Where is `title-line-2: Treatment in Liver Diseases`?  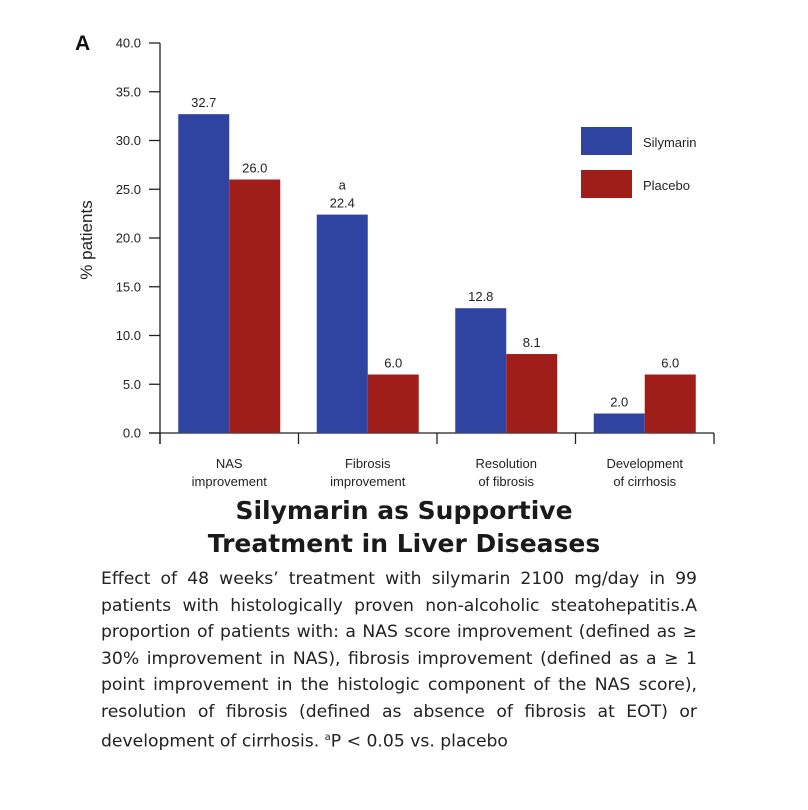 title-line-2: Treatment in Liver Diseases is located at coordinates (404, 543).